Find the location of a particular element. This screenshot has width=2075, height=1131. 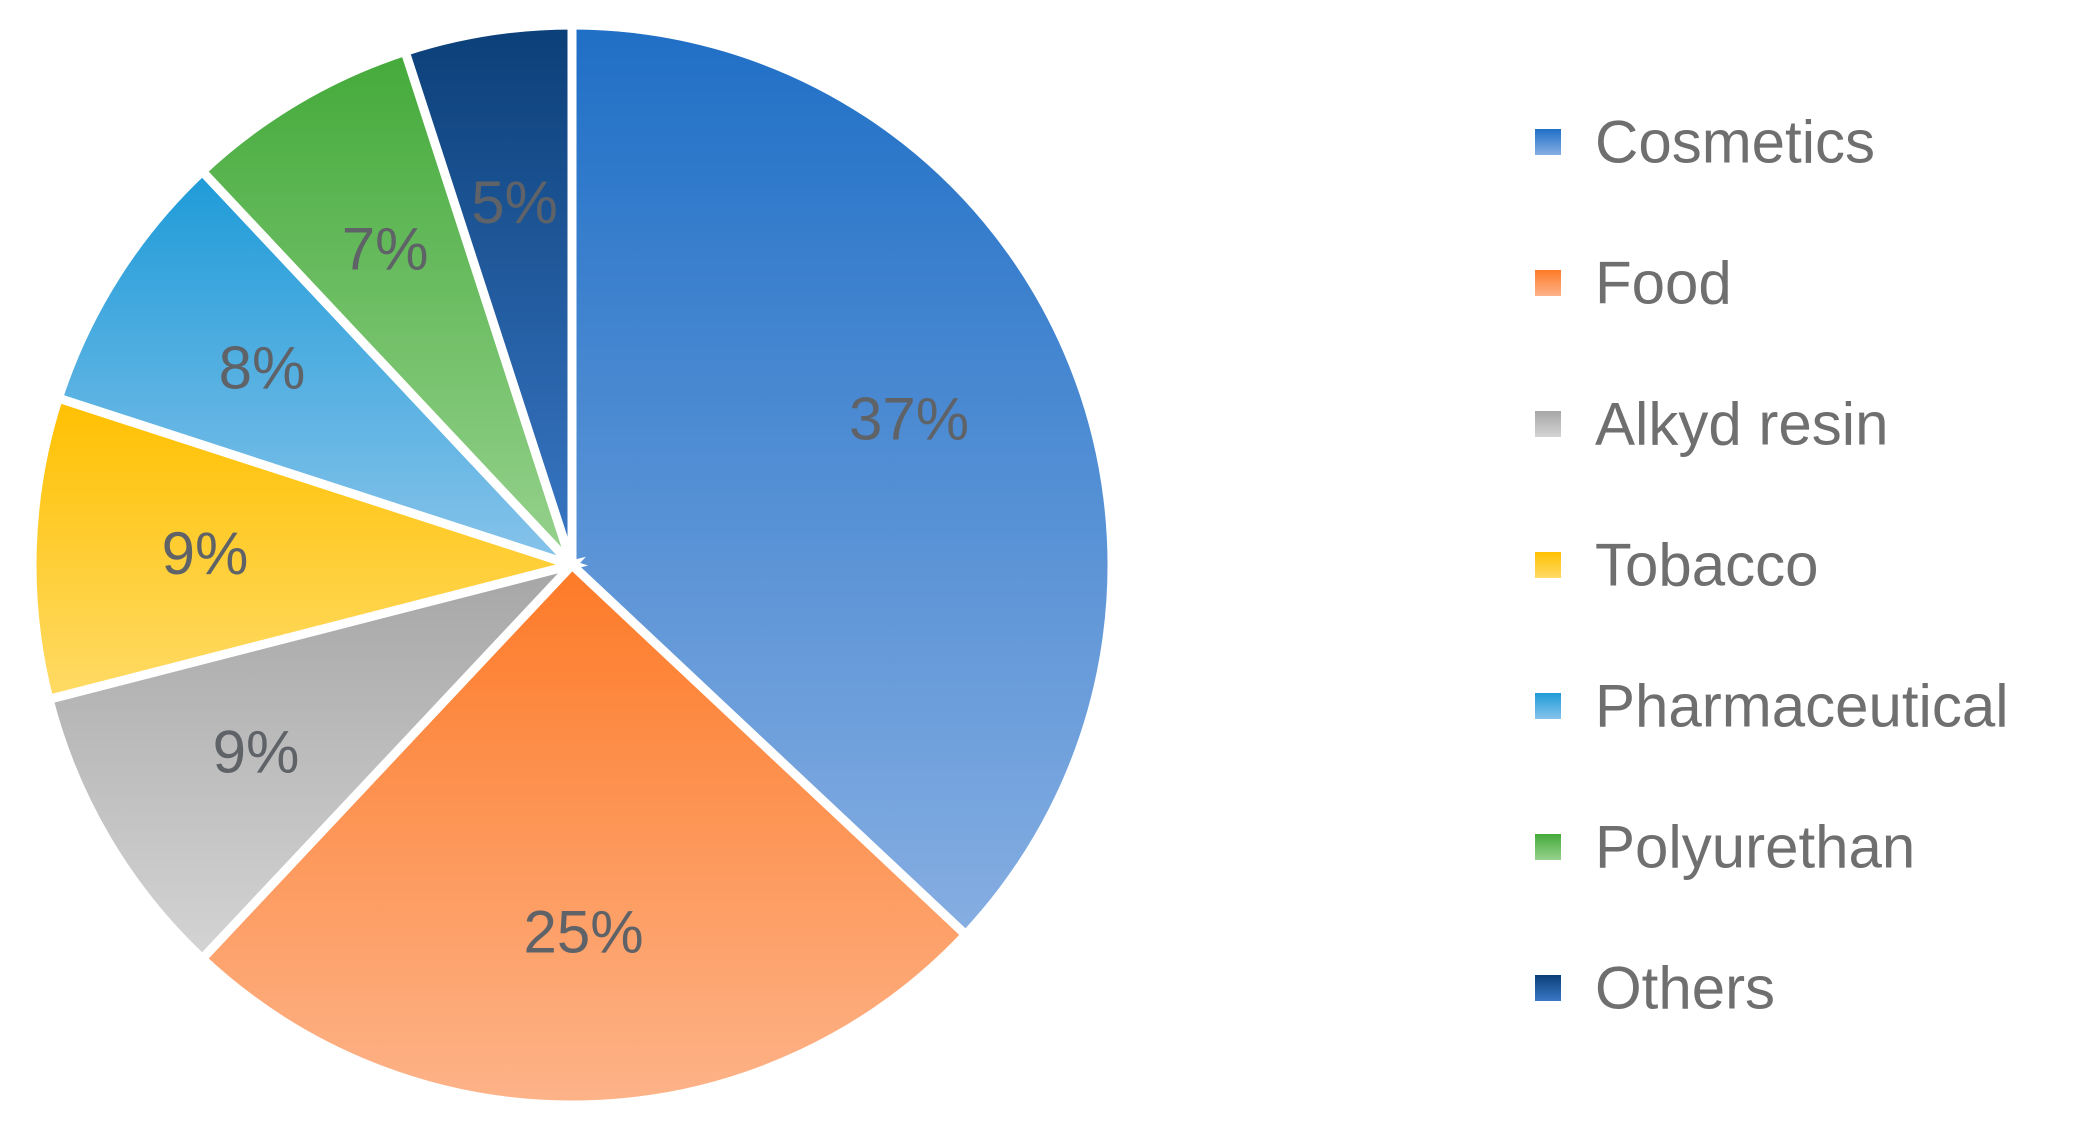

legend-label-polyurethan: Polyurethan is located at coordinates (1755, 847).